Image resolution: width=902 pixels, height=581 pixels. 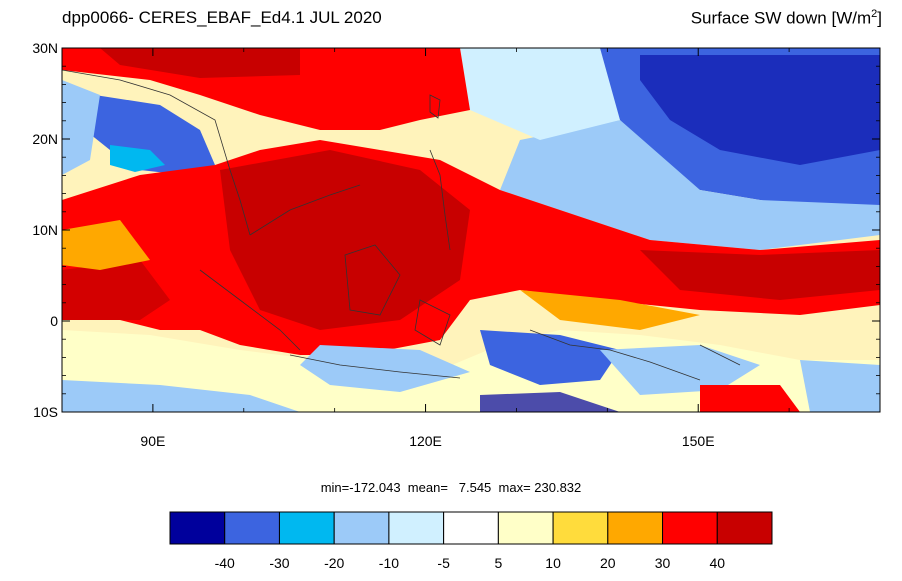 I want to click on colorbar-label: -30, so click(x=279, y=563).